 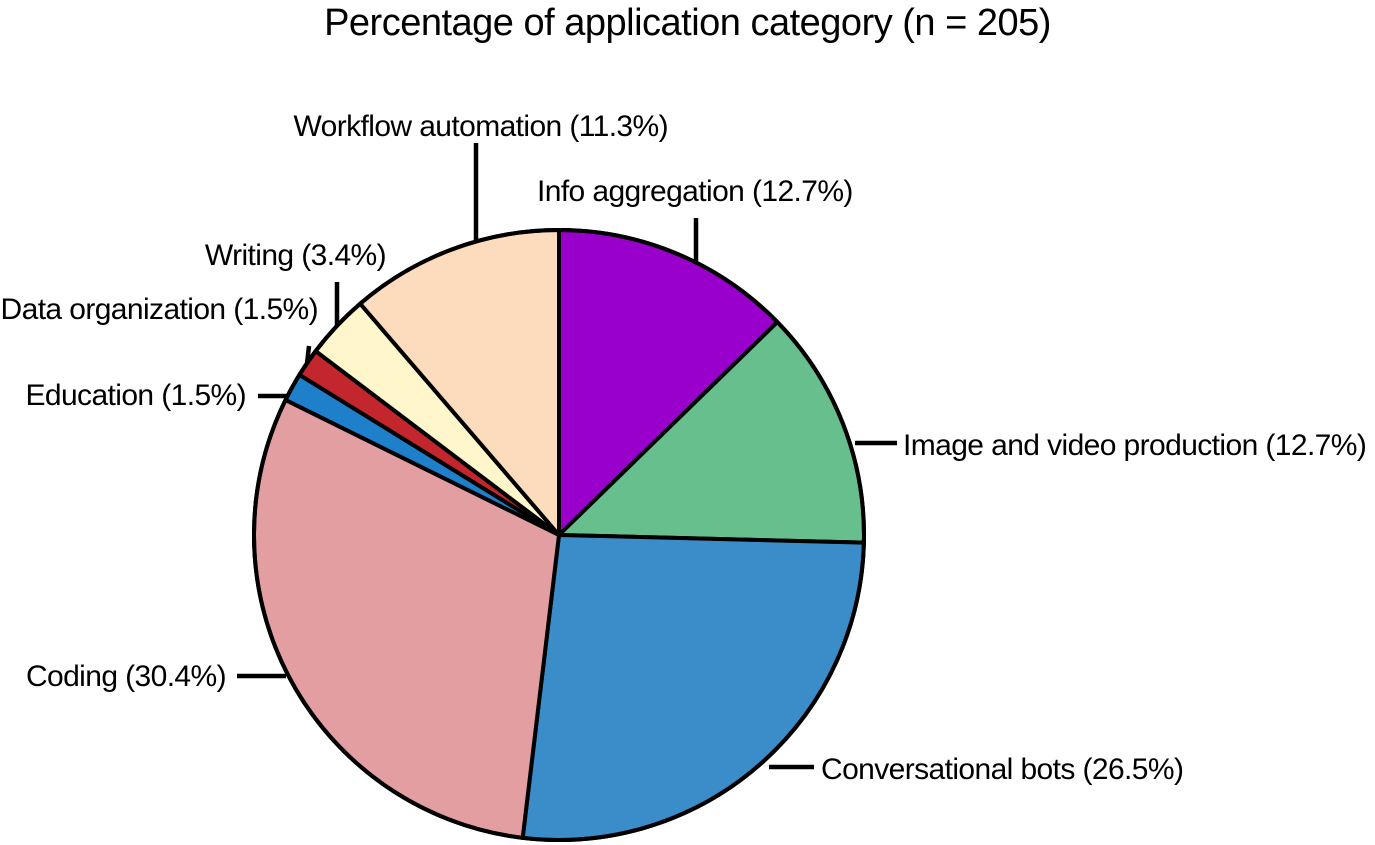 What do you see at coordinates (126, 676) in the screenshot?
I see `slice-label-coding: Coding (30.4%)` at bounding box center [126, 676].